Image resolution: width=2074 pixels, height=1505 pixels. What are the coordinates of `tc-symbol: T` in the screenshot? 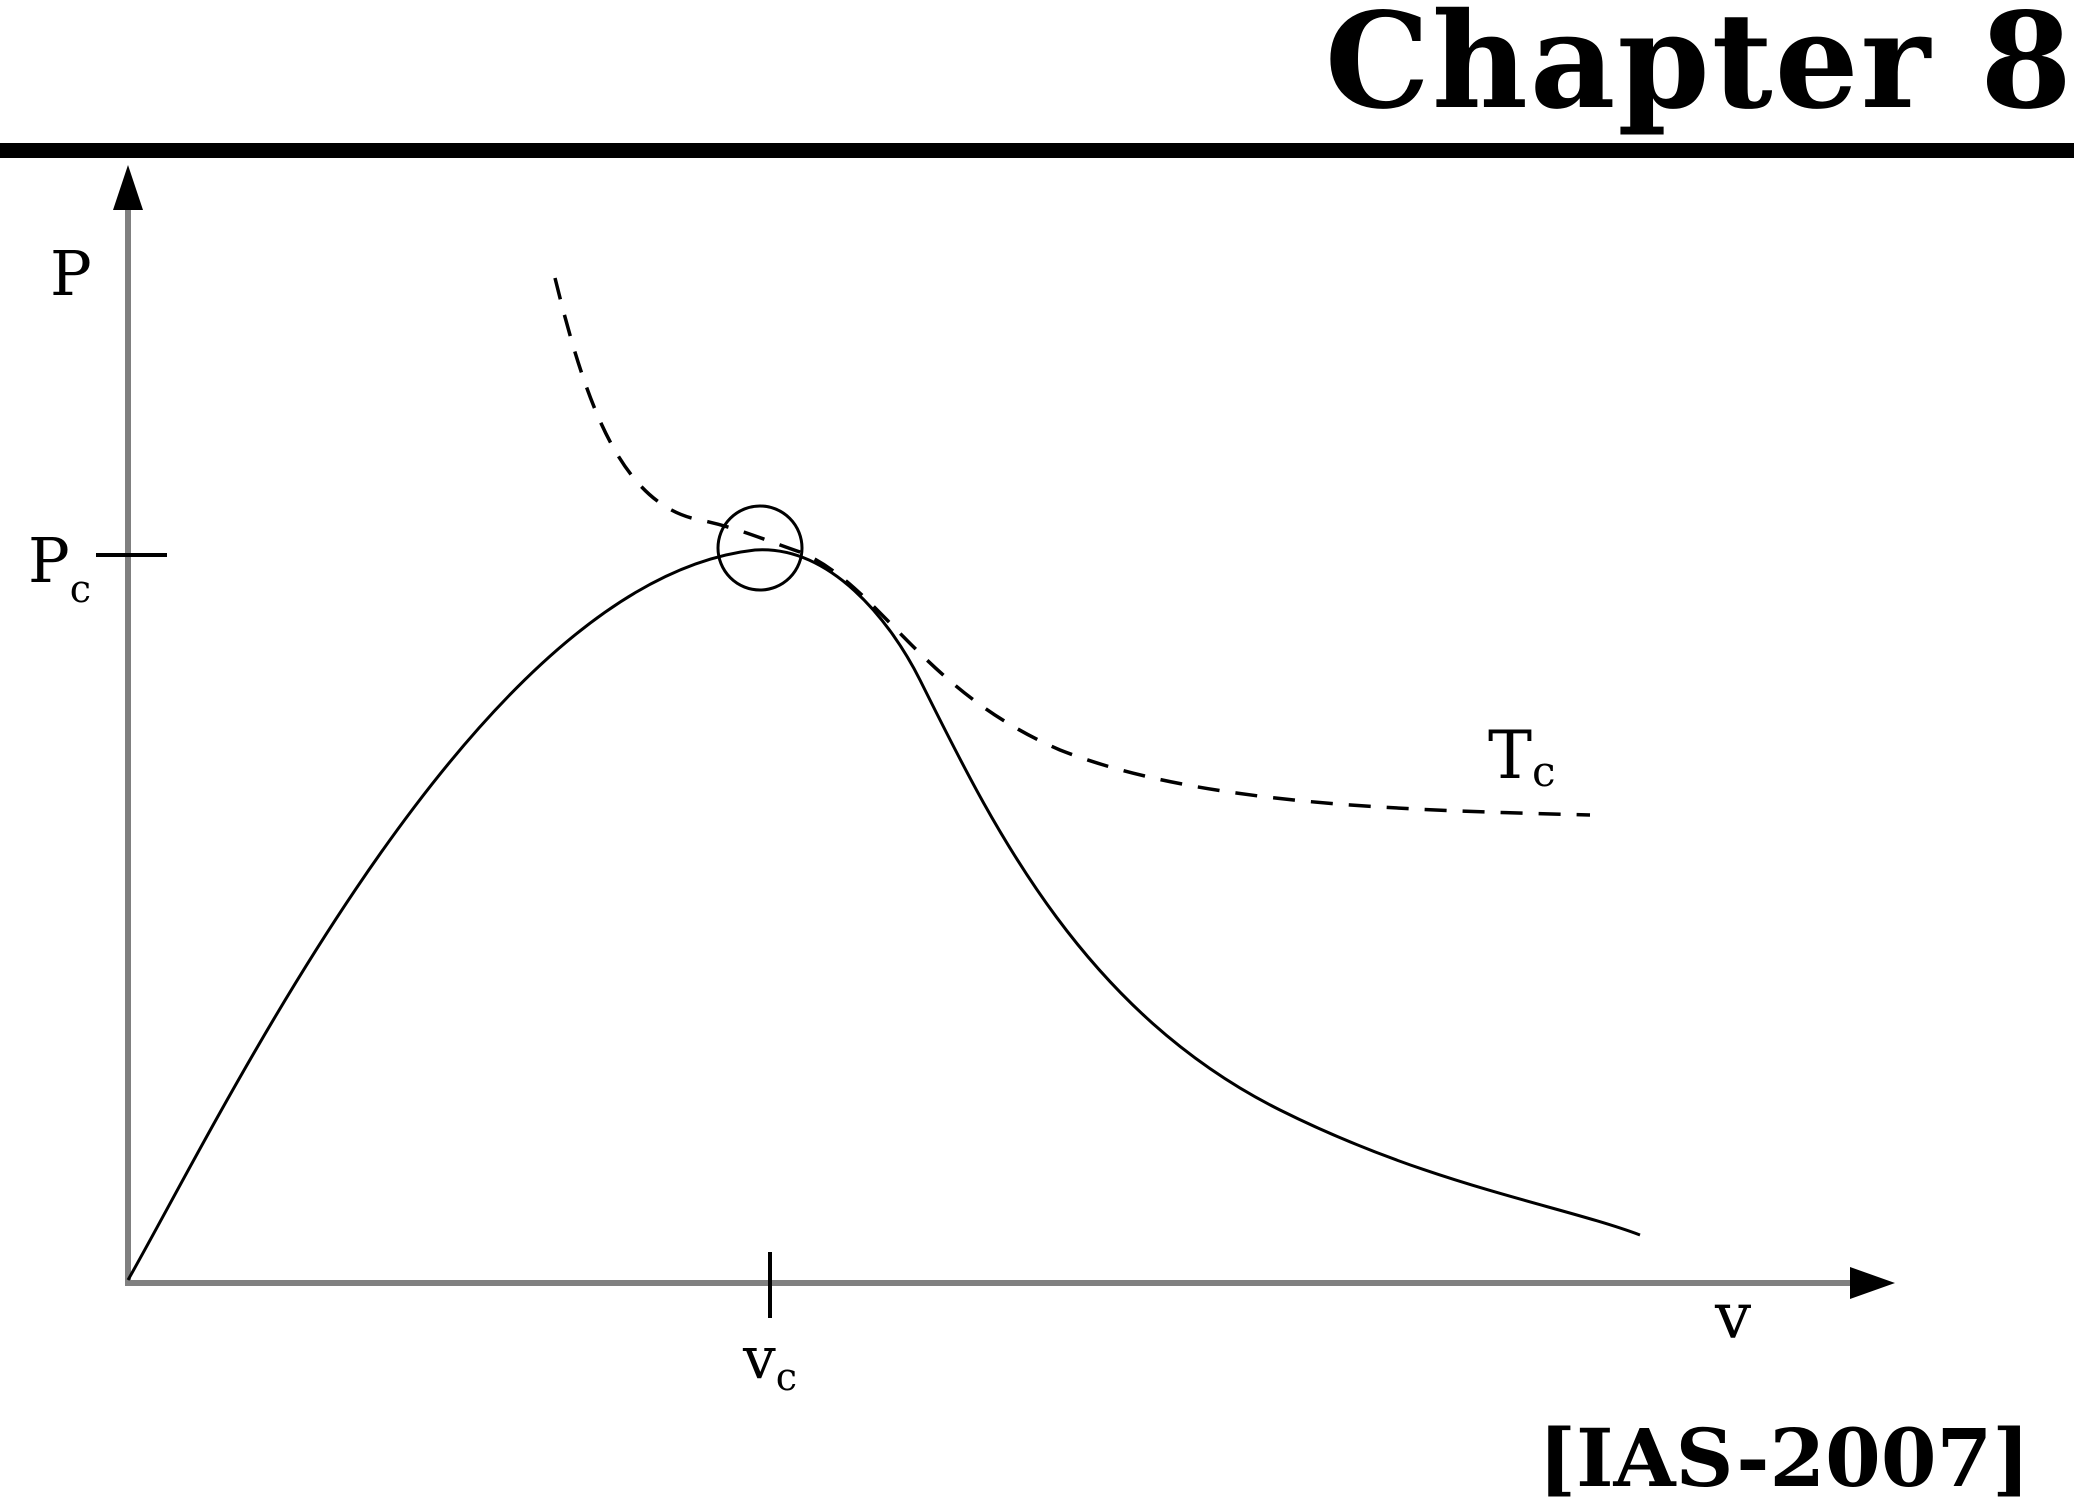 It's located at (1510, 755).